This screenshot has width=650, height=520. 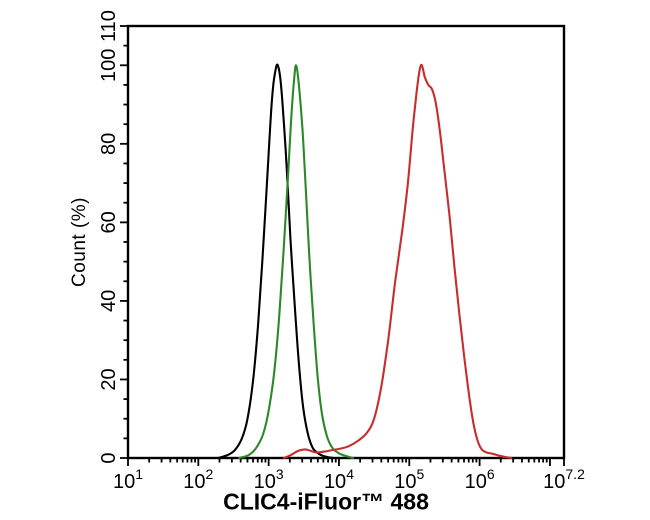 I want to click on x-axis-title: CLIC4-iFluor™ 488, so click(x=326, y=501).